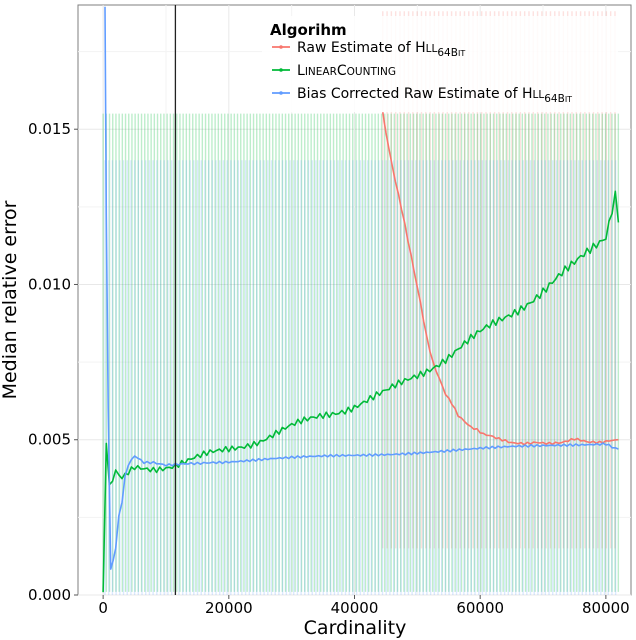 This screenshot has height=640, width=636. I want to click on legend-item-0: Raw Estimate of HLL64BIT, so click(368, 49).